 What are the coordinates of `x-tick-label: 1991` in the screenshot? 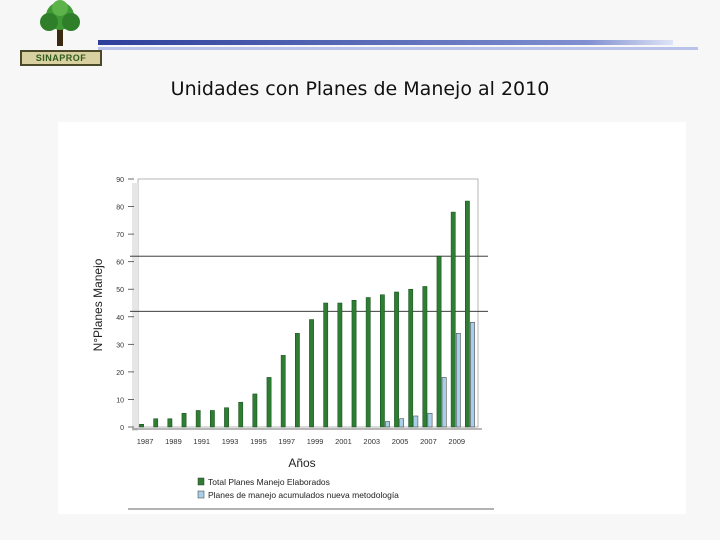 It's located at (201, 441).